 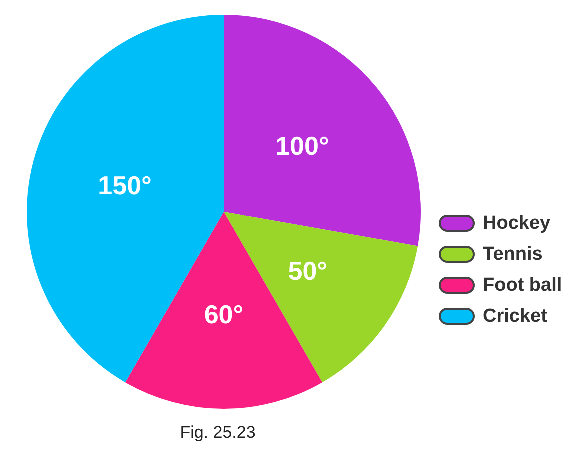 I want to click on legend-label: Tennis, so click(x=513, y=255).